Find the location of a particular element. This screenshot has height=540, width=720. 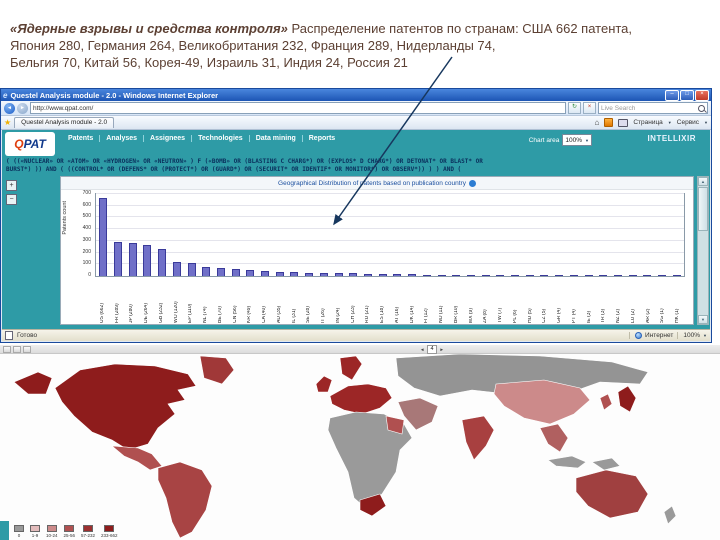

x-axis-label: BR (10) is located at coordinates (456, 314).